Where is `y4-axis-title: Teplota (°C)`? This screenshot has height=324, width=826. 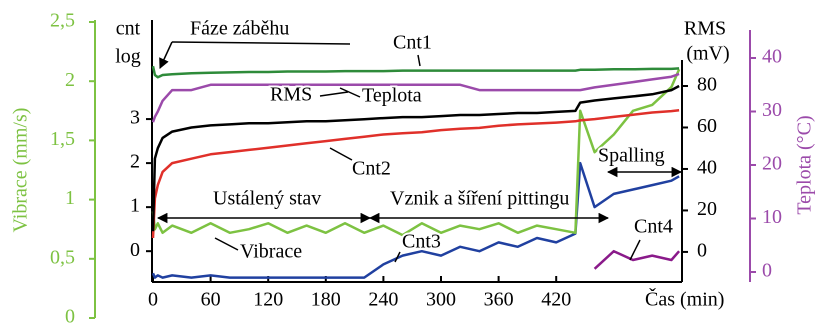
y4-axis-title: Teplota (°C) is located at coordinates (805, 164).